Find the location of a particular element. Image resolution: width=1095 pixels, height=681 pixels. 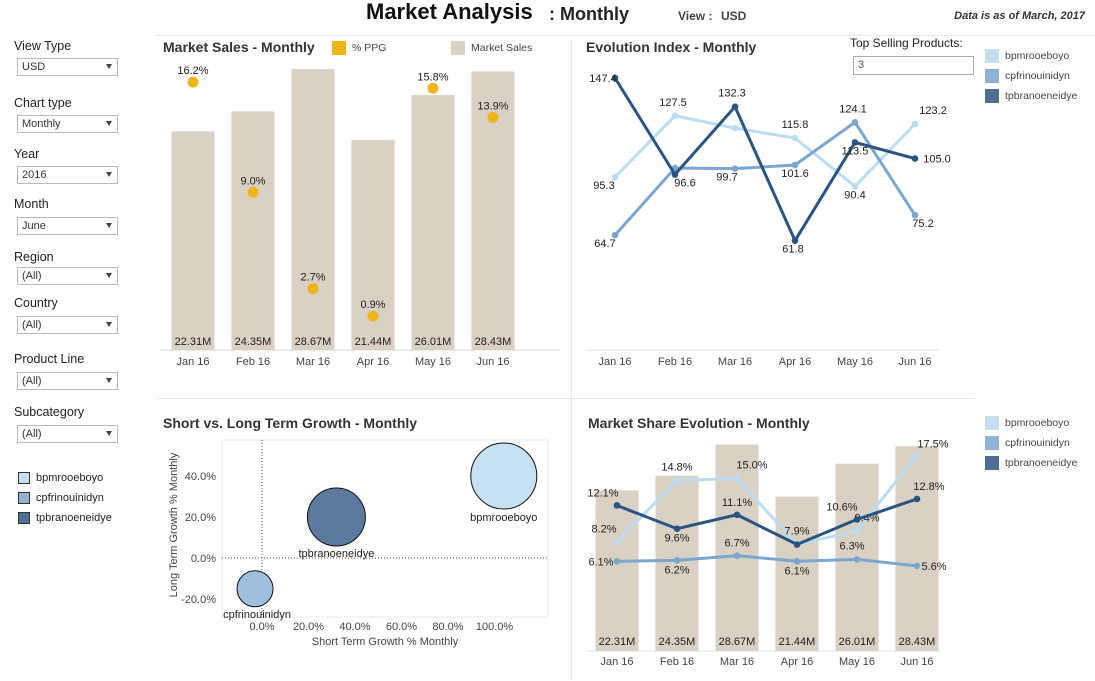

subcategory-select: (All) is located at coordinates (67, 434).